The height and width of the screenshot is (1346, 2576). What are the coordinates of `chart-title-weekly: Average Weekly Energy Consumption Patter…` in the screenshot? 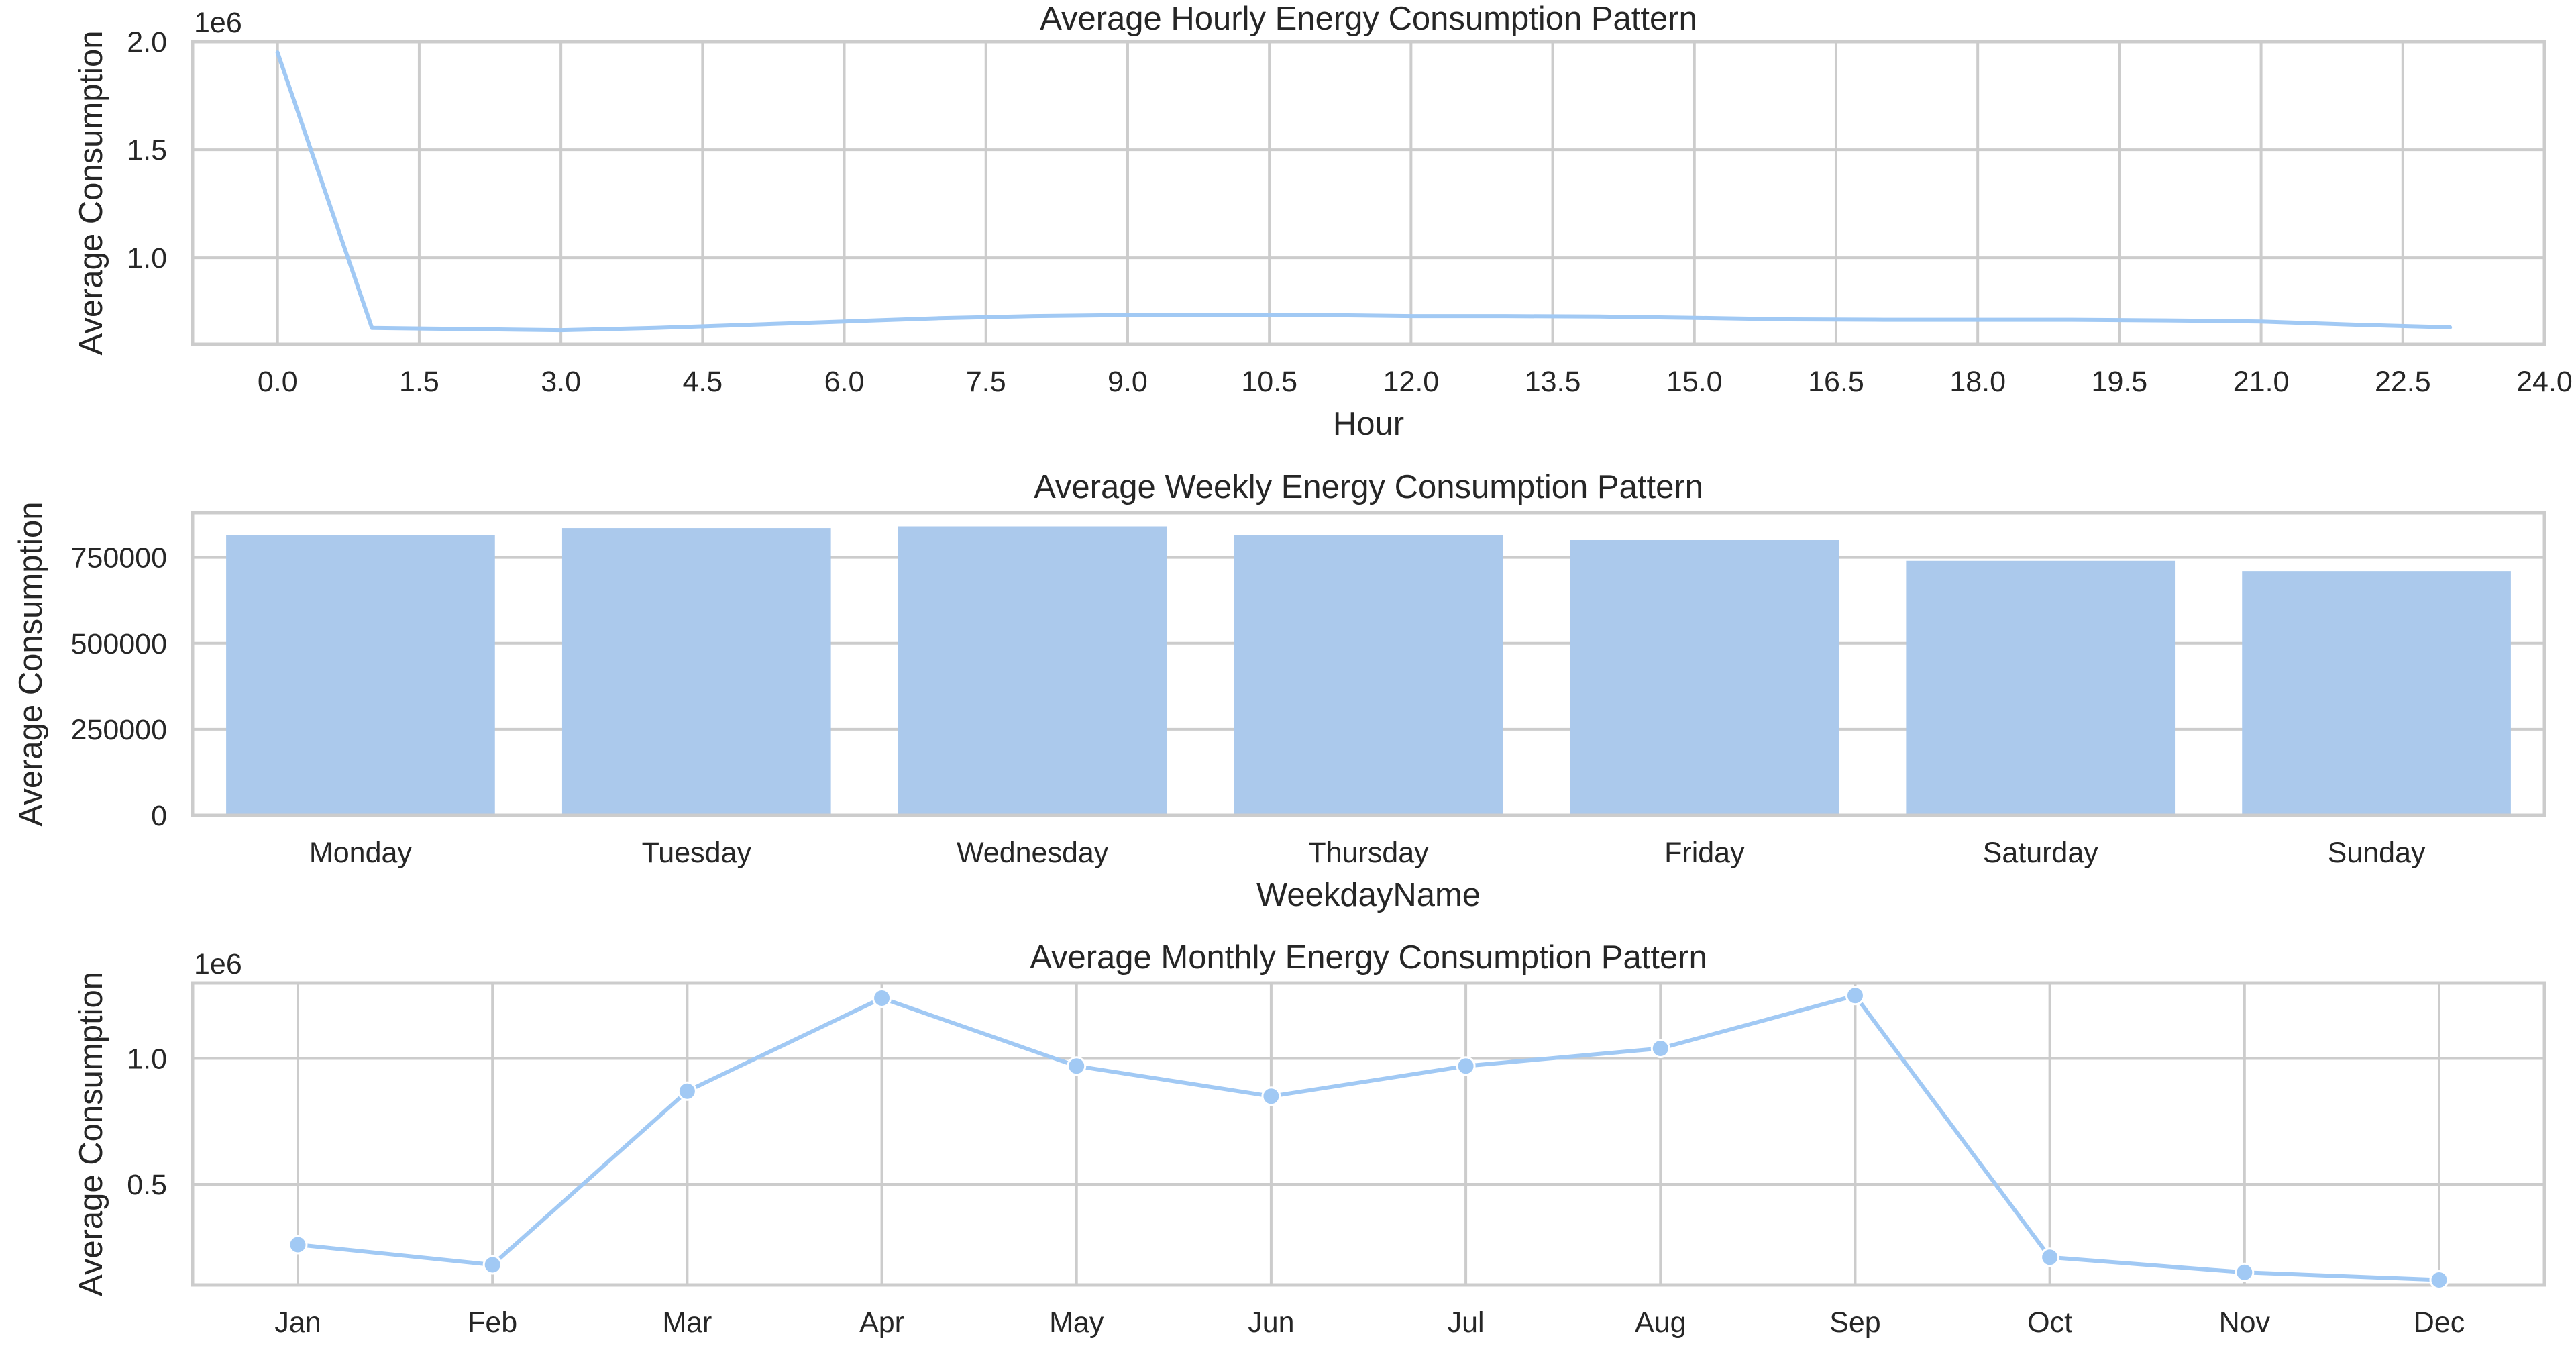 It's located at (1368, 487).